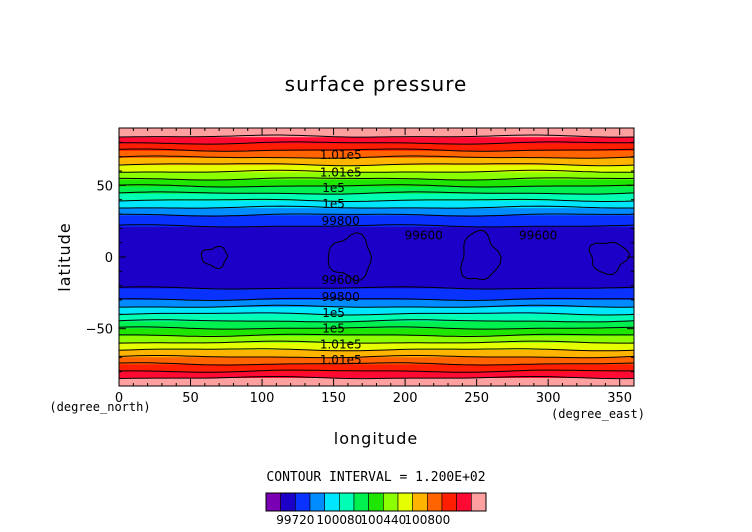 Image resolution: width=752 pixels, height=532 pixels. What do you see at coordinates (341, 221) in the screenshot?
I see `contour-label: 99800` at bounding box center [341, 221].